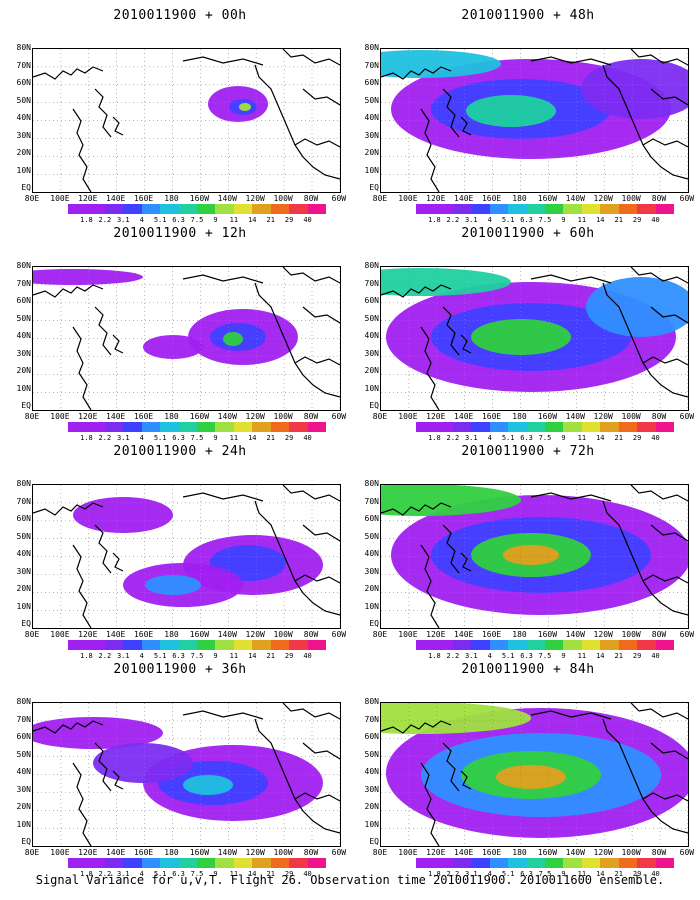 Image resolution: width=700 pixels, height=900 pixels. I want to click on panel-title: 2010011900 + 60h, so click(528, 233).